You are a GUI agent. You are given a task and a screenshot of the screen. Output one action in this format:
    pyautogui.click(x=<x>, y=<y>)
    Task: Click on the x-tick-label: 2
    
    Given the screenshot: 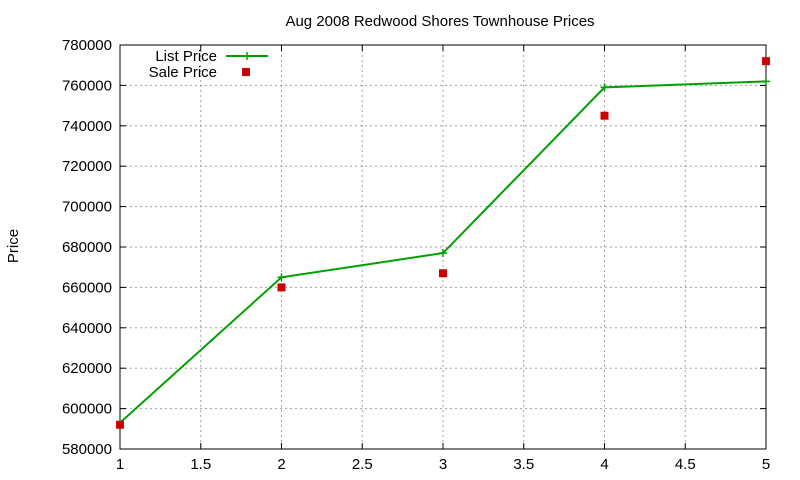 What is the action you would take?
    pyautogui.click(x=281, y=464)
    